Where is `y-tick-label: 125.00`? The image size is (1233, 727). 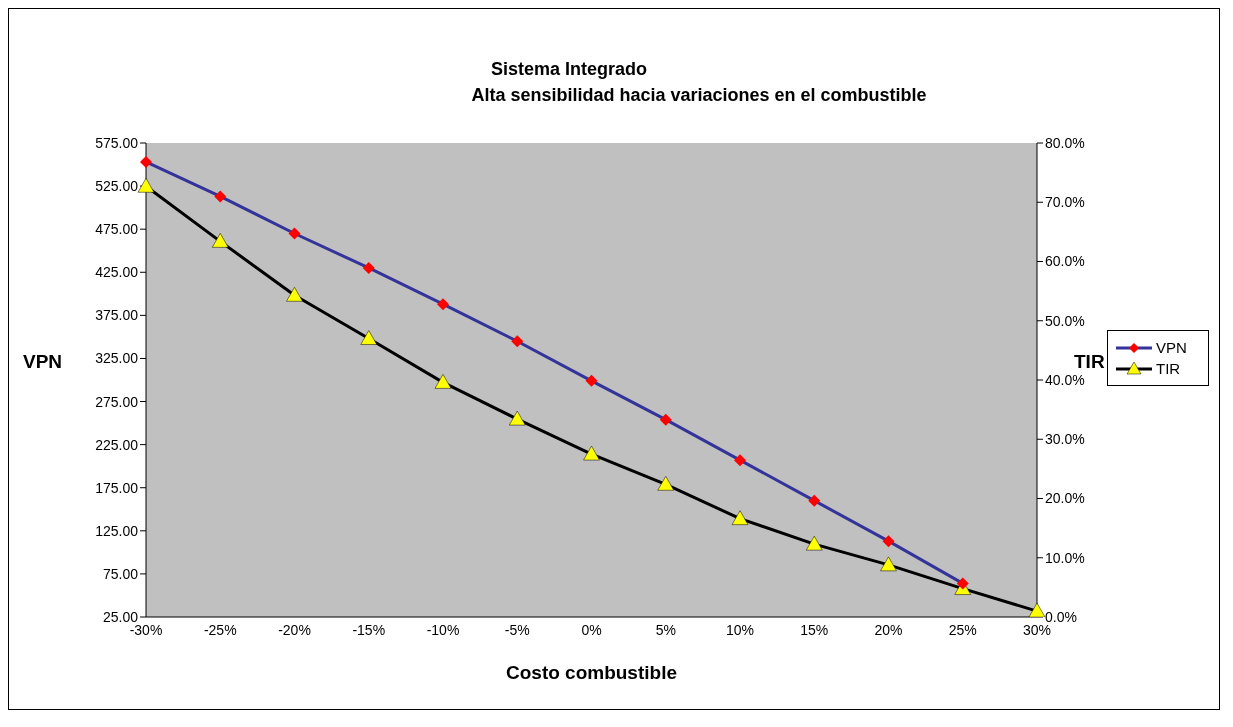
y-tick-label: 125.00 is located at coordinates (117, 530).